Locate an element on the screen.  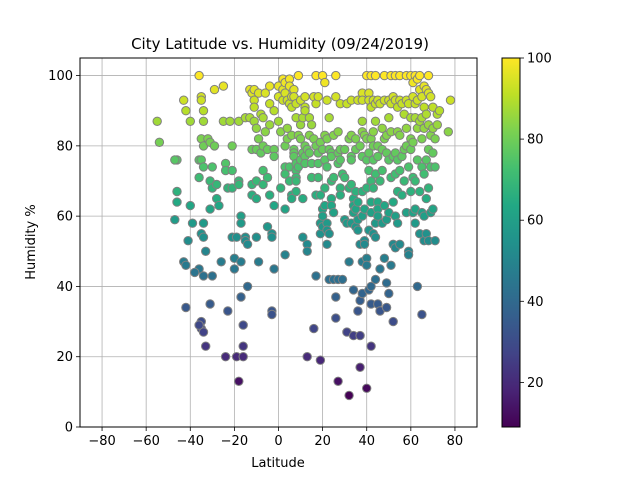
x-tick-label: −60 is located at coordinates (145, 441).